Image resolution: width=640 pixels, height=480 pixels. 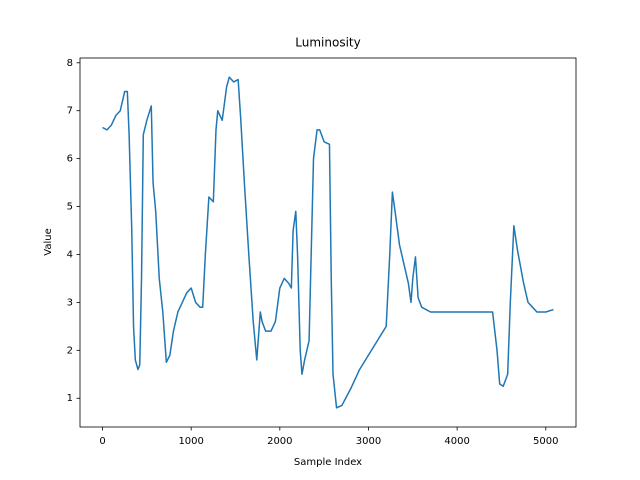 I want to click on x-tick-label: 4000, so click(x=456, y=441).